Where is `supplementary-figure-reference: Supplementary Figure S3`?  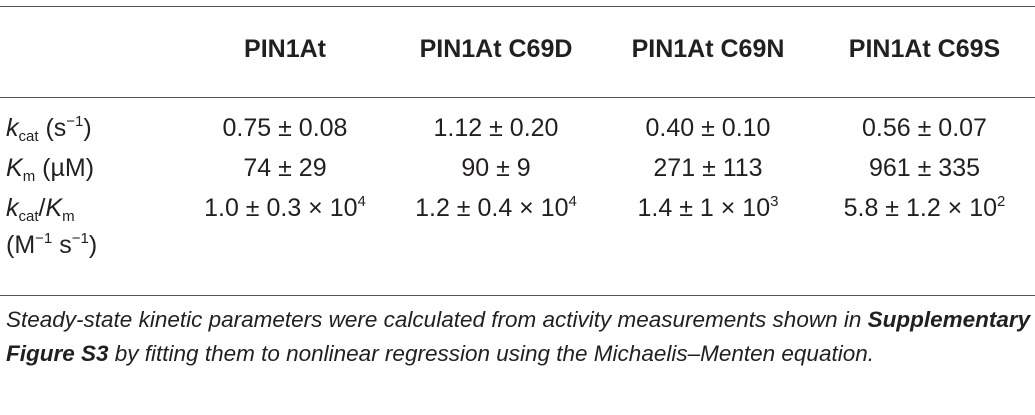
supplementary-figure-reference: Supplementary Figure S3 is located at coordinates (518, 336).